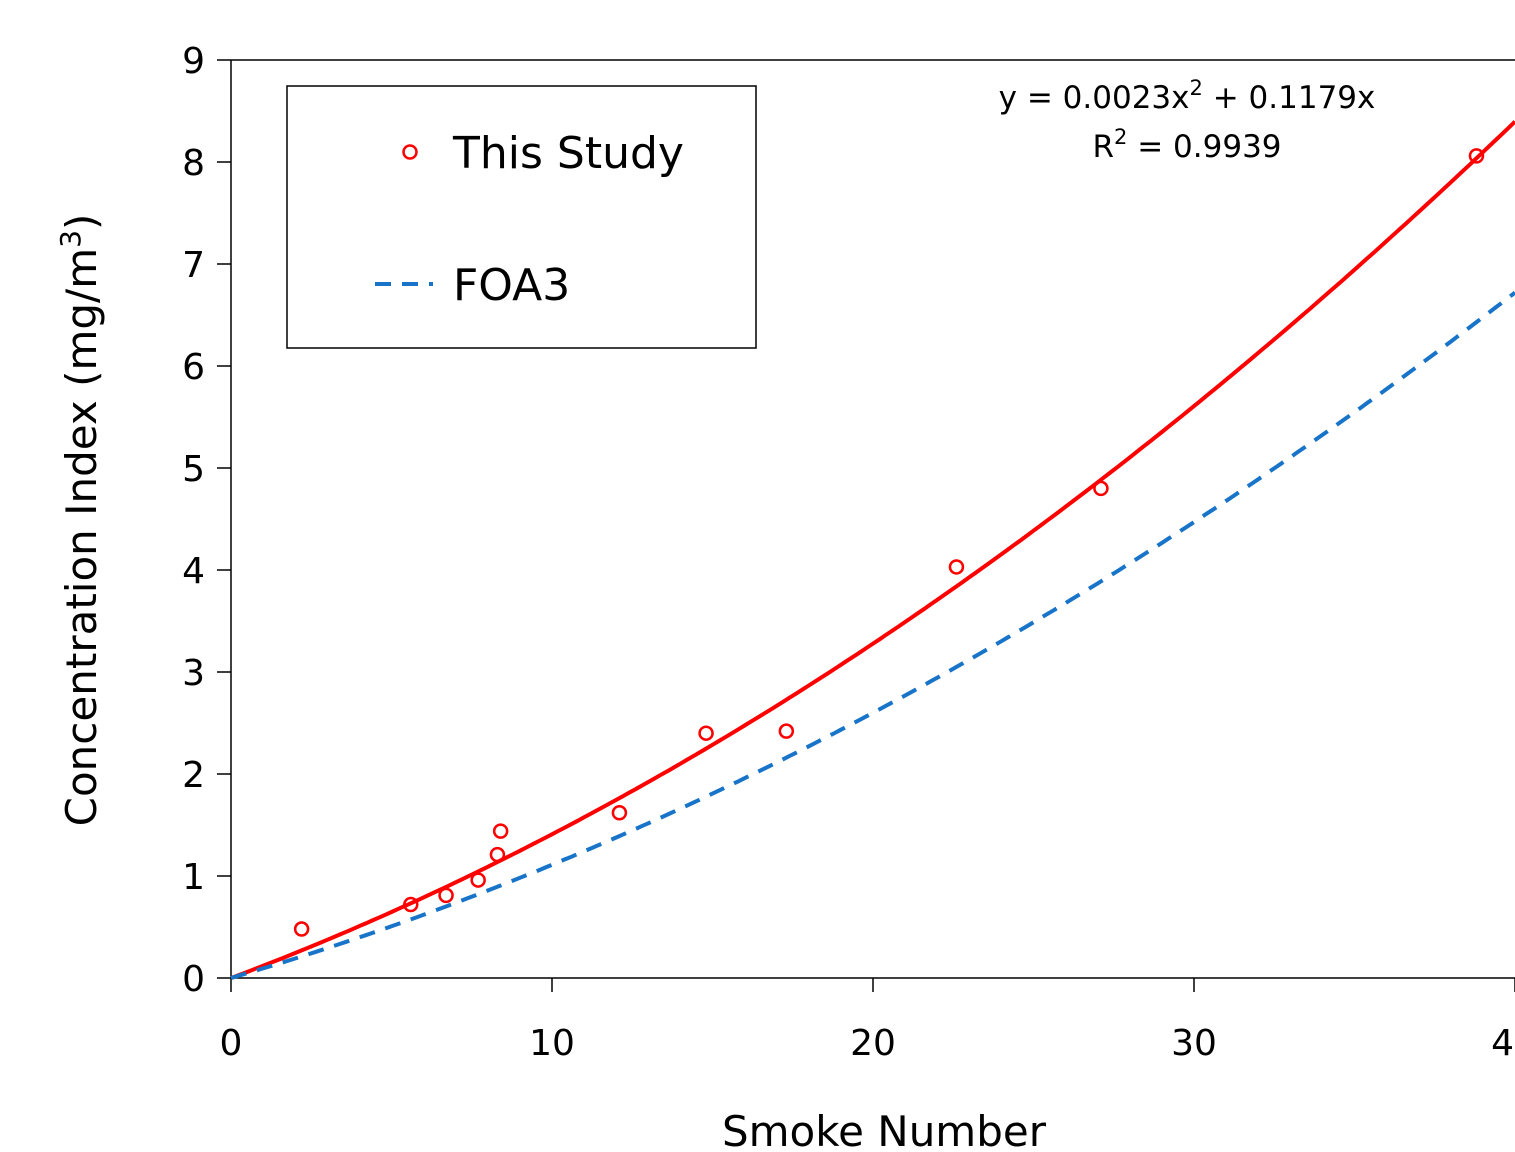 This screenshot has height=1152, width=1515. Describe the element at coordinates (206, 520) in the screenshot. I see `y-ticks: 0 1 2 3 4 5 6 7 8 9` at that location.